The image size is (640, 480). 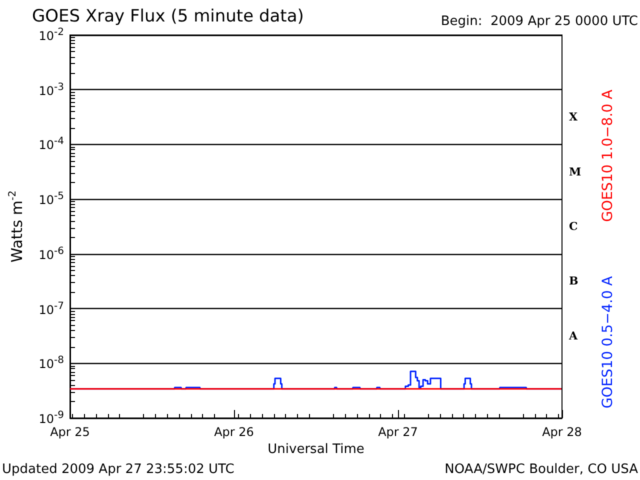 What do you see at coordinates (17, 226) in the screenshot?
I see `y-axis-title: Watts m-2` at bounding box center [17, 226].